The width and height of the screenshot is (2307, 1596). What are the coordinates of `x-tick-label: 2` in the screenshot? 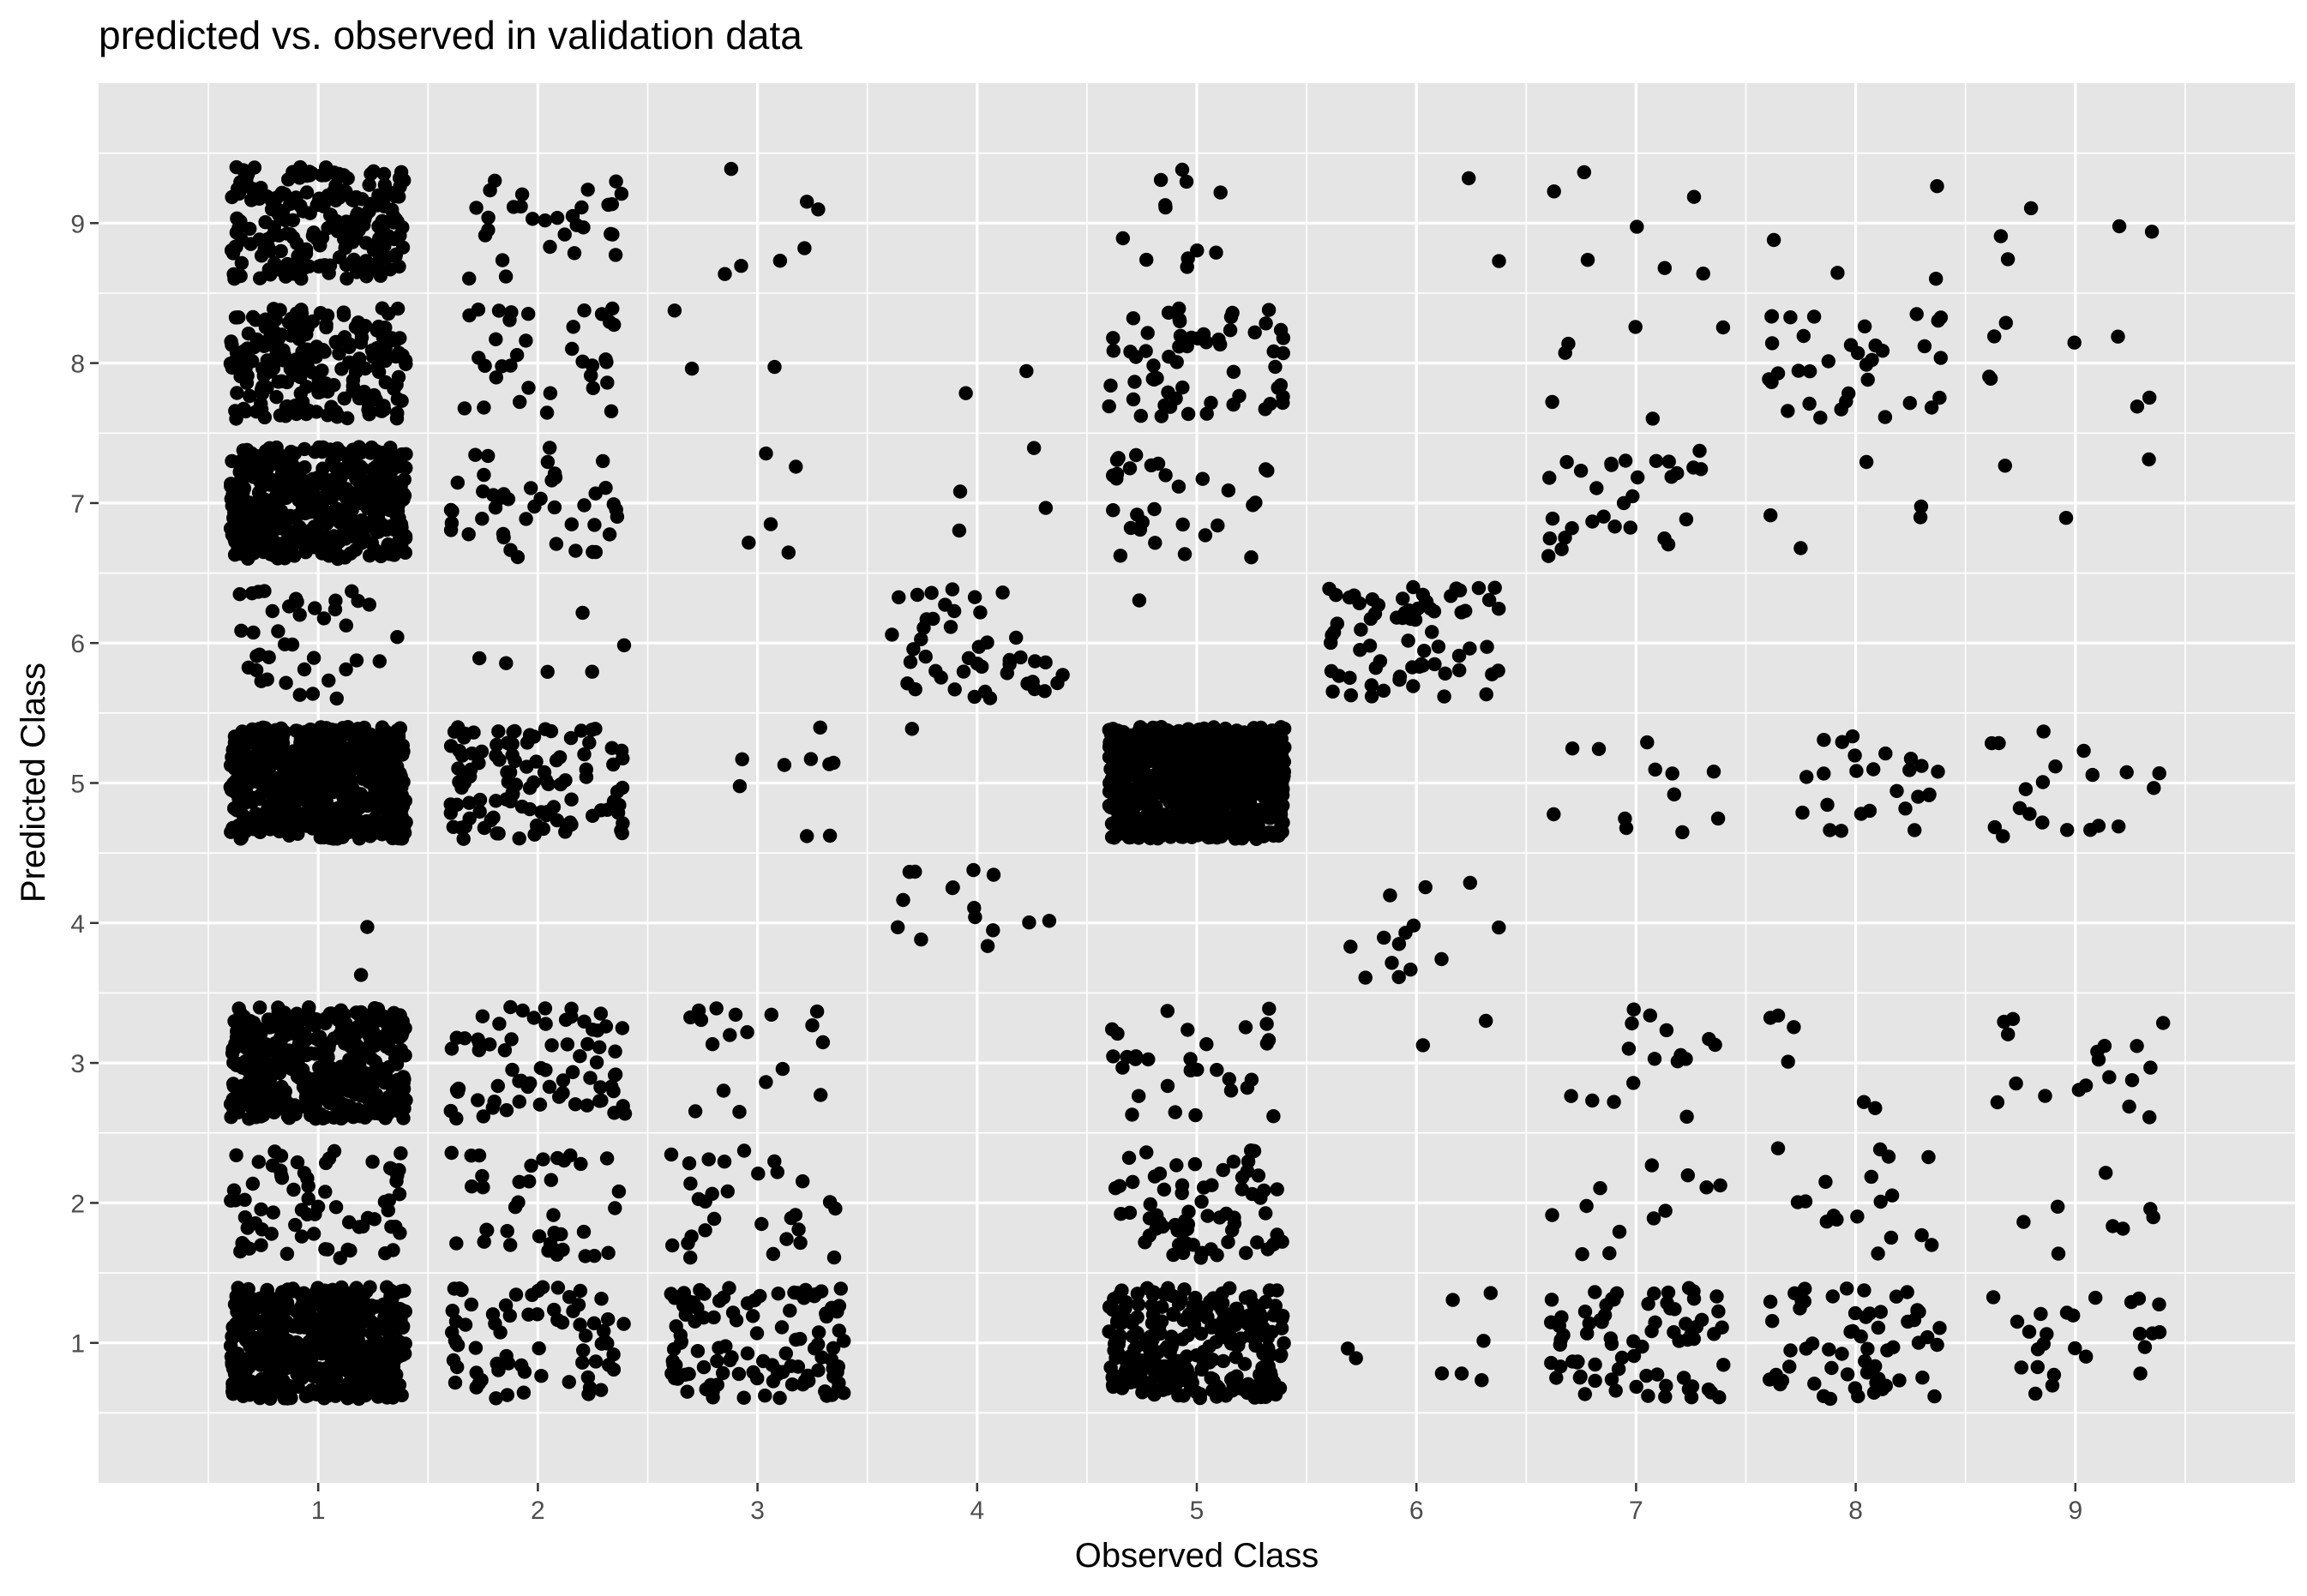 It's located at (538, 1511).